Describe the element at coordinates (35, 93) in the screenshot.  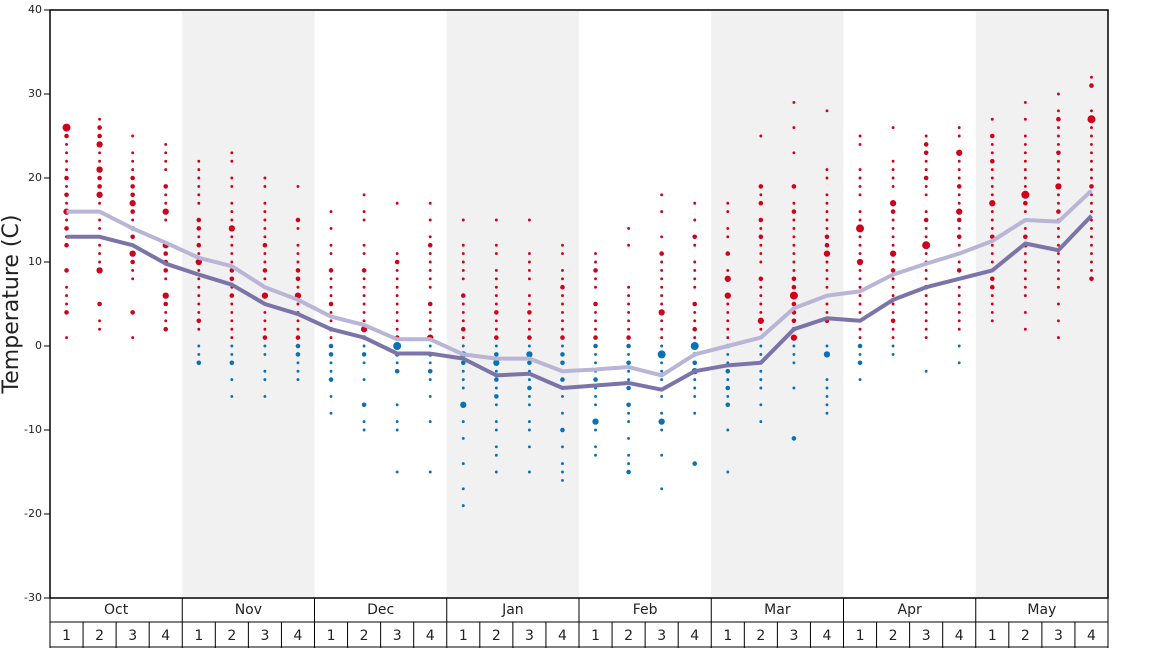
I see `y-tick-label: 30` at that location.